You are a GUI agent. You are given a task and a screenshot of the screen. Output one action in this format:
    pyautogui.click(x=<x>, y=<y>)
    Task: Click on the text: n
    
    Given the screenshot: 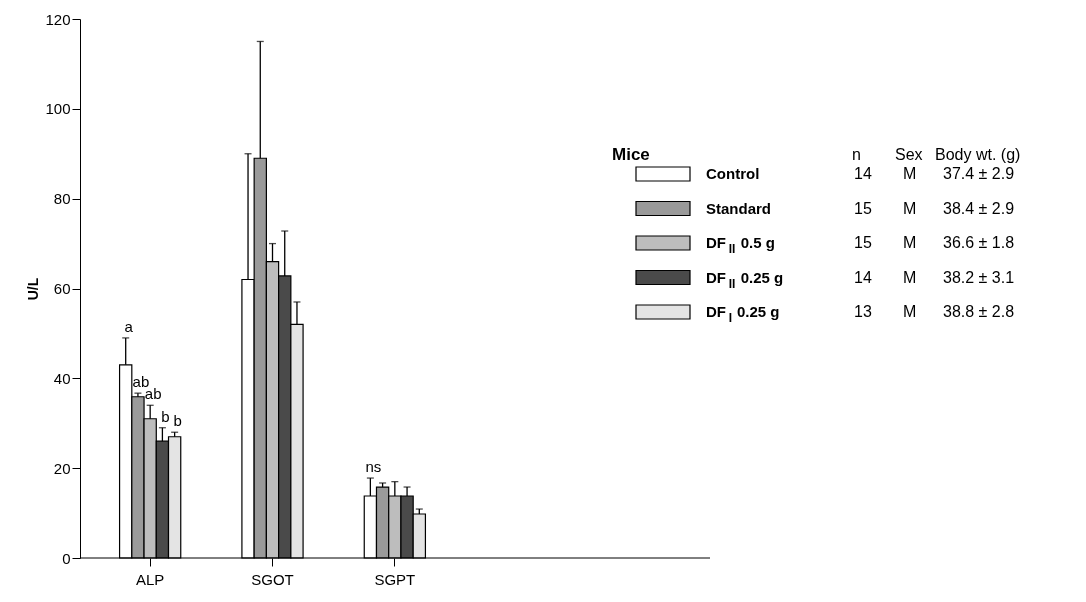 What is the action you would take?
    pyautogui.click(x=856, y=154)
    